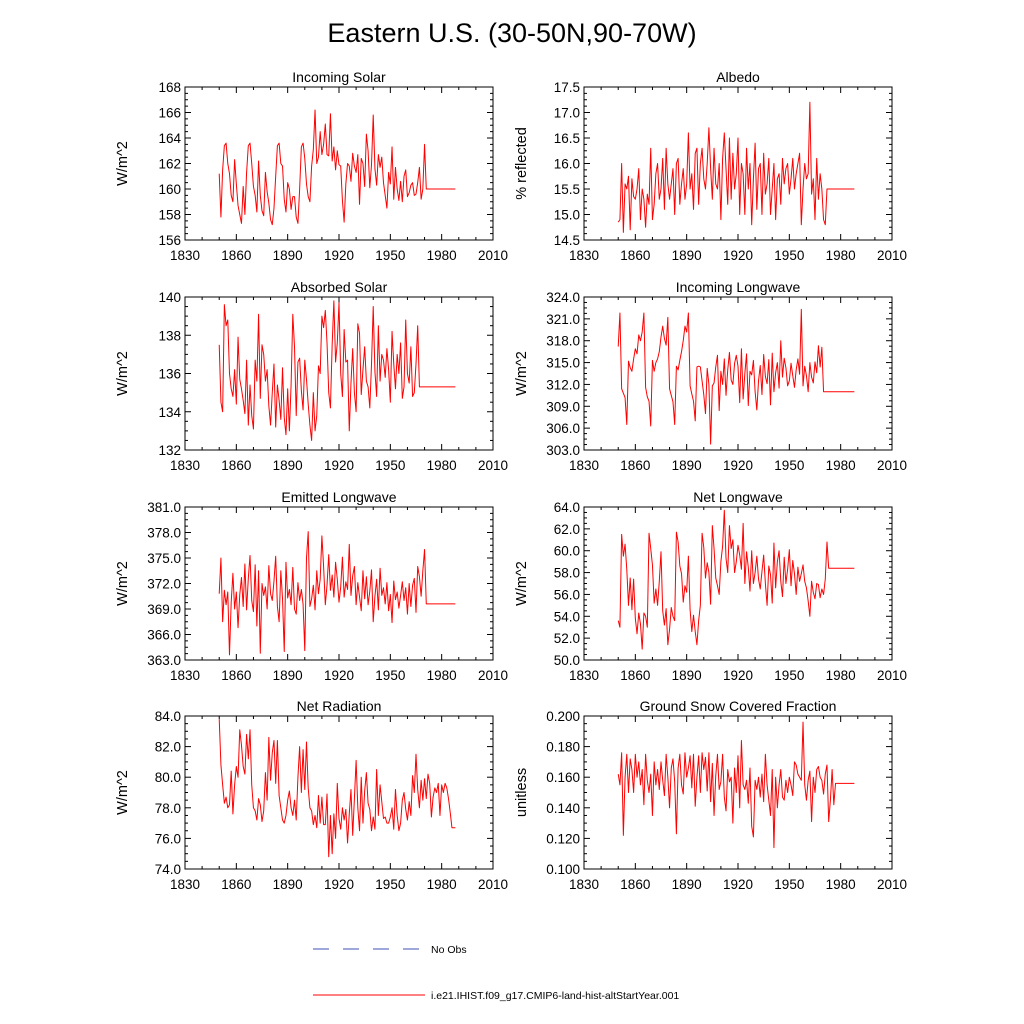 The width and height of the screenshot is (1024, 1024). What do you see at coordinates (567, 551) in the screenshot?
I see `y-tick-label: 60.0` at bounding box center [567, 551].